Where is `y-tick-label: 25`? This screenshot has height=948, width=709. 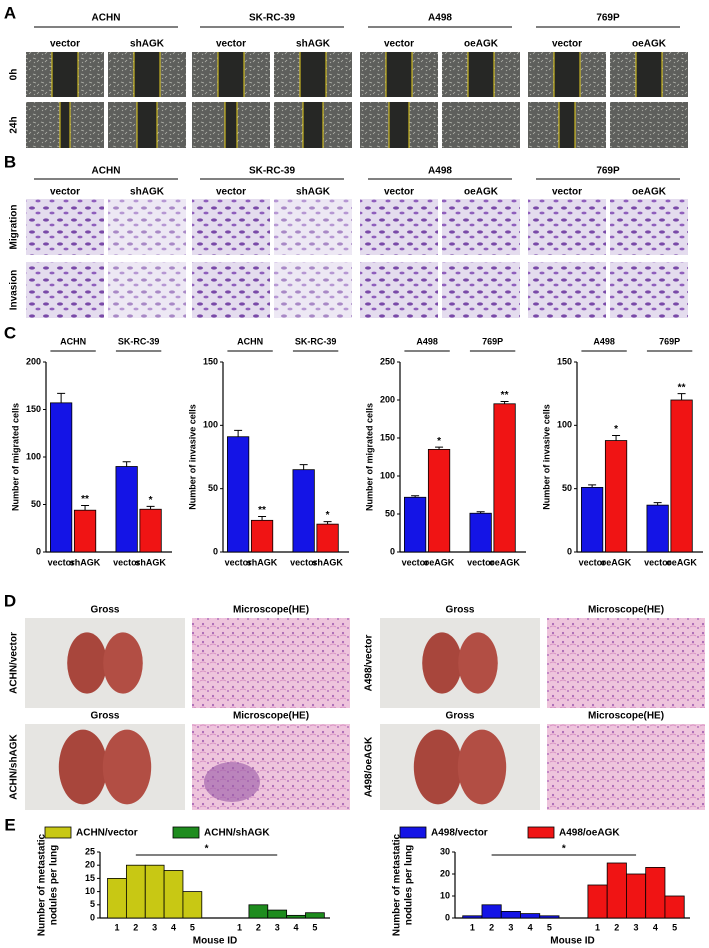 y-tick-label: 25 is located at coordinates (90, 851).